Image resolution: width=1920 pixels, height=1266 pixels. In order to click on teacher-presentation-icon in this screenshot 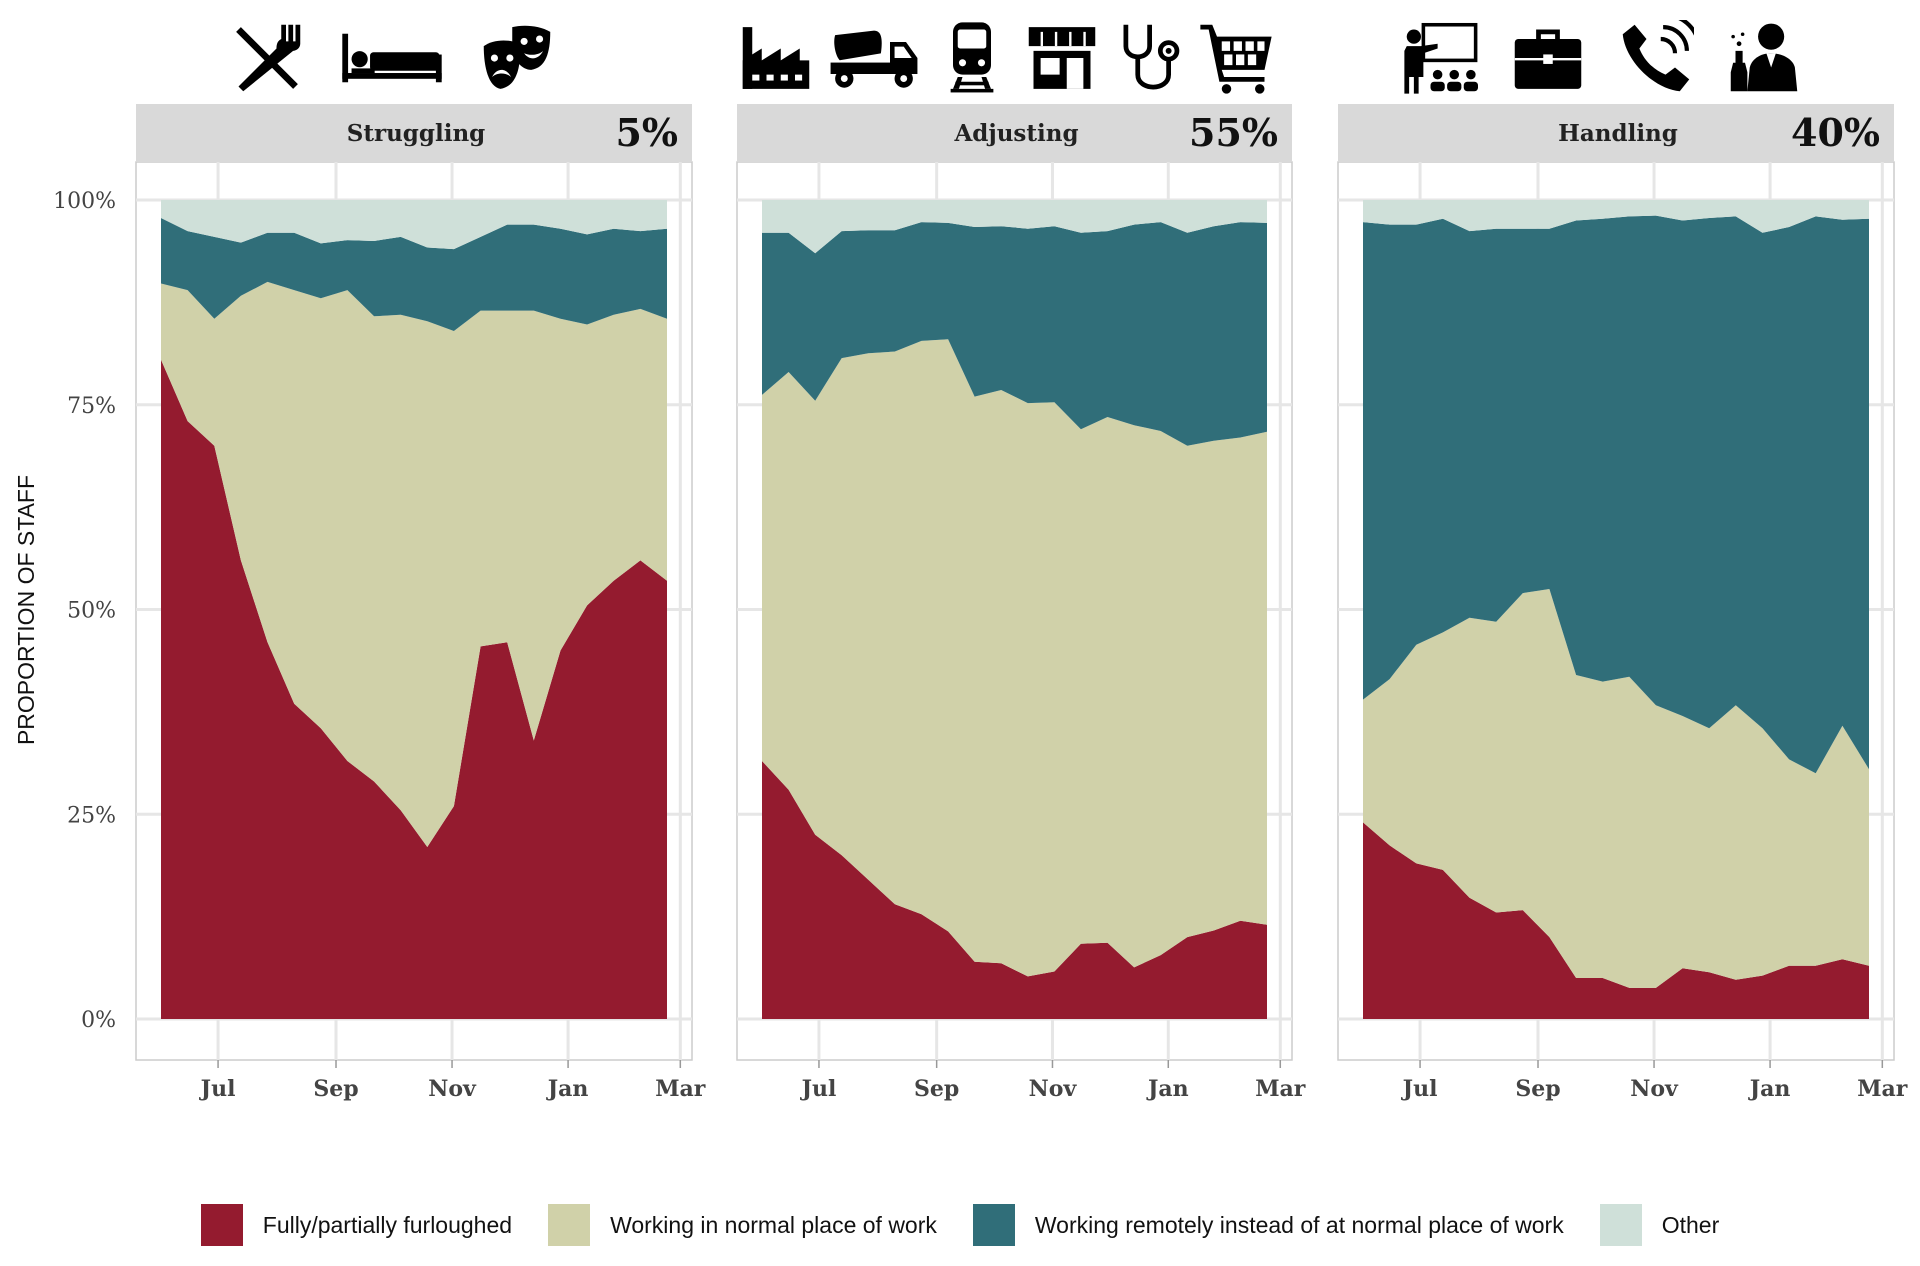, I will do `click(1440, 58)`.